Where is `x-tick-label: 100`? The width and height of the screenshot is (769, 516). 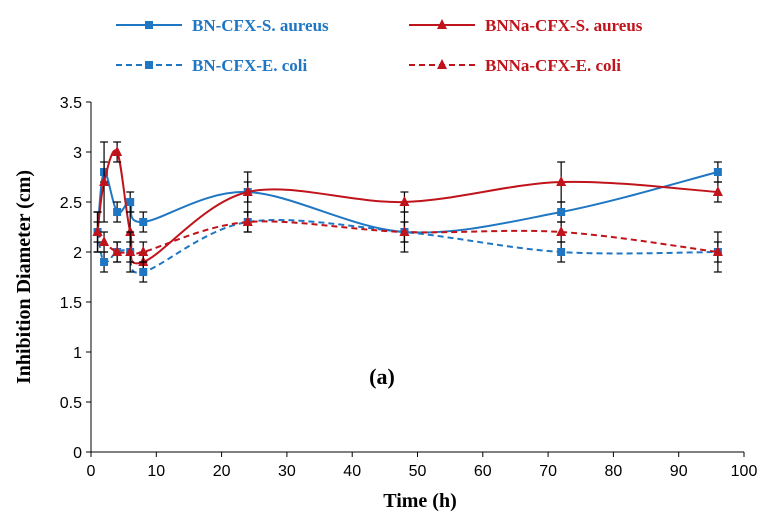 x-tick-label: 100 is located at coordinates (744, 471).